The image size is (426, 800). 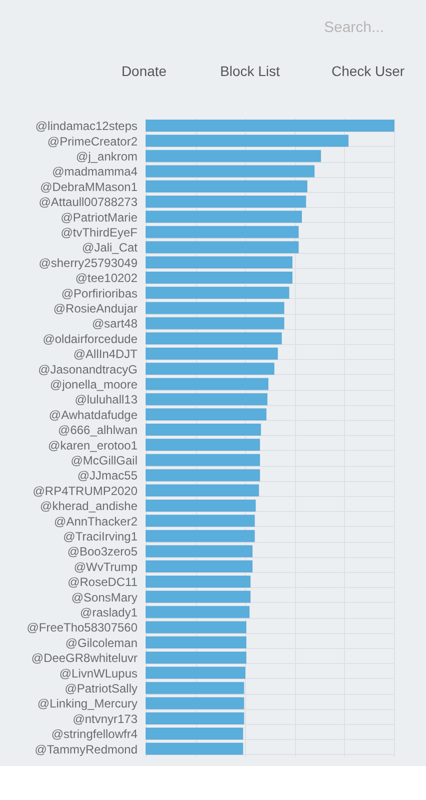 What do you see at coordinates (98, 430) in the screenshot?
I see `y-tick-label: @666_alhlwan` at bounding box center [98, 430].